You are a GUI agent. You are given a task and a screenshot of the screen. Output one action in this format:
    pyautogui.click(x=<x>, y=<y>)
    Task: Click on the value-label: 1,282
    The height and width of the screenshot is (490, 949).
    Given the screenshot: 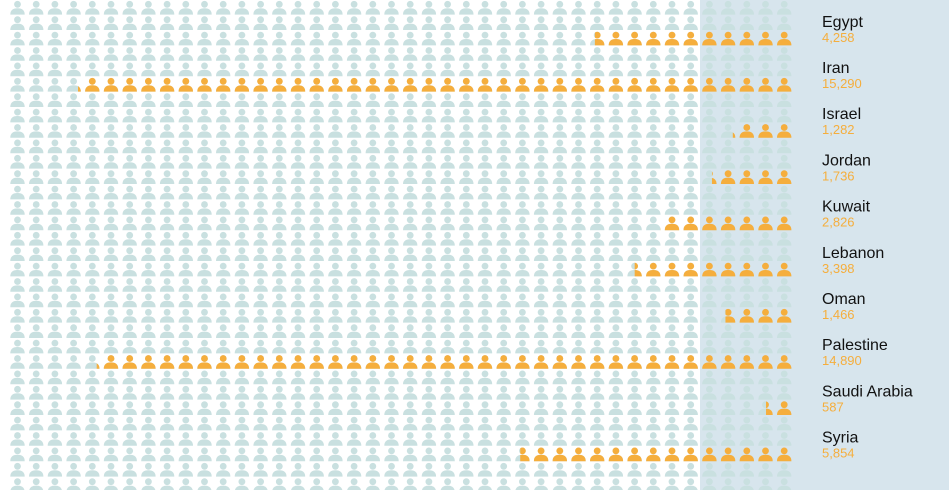 What is the action you would take?
    pyautogui.click(x=838, y=129)
    